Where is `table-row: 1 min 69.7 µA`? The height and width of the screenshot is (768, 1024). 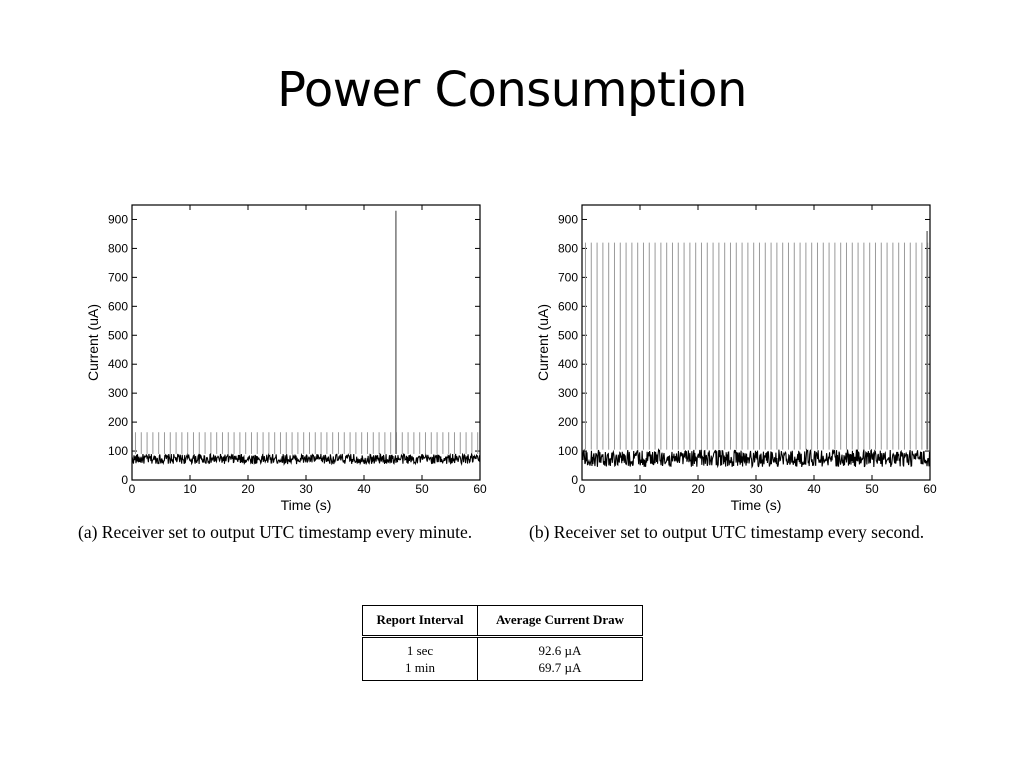 table-row: 1 min 69.7 µA is located at coordinates (502, 670).